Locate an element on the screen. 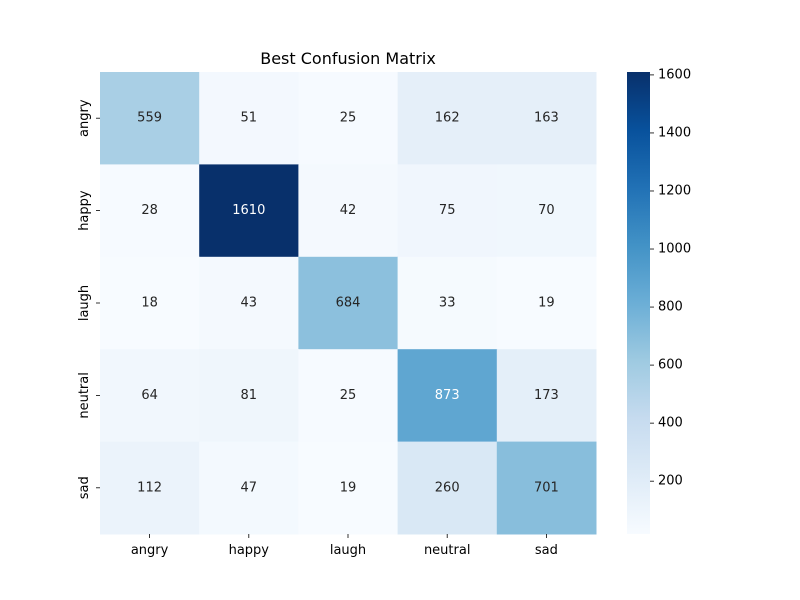 This screenshot has width=800, height=600. cell-value-angry-neutral: 162 is located at coordinates (447, 118).